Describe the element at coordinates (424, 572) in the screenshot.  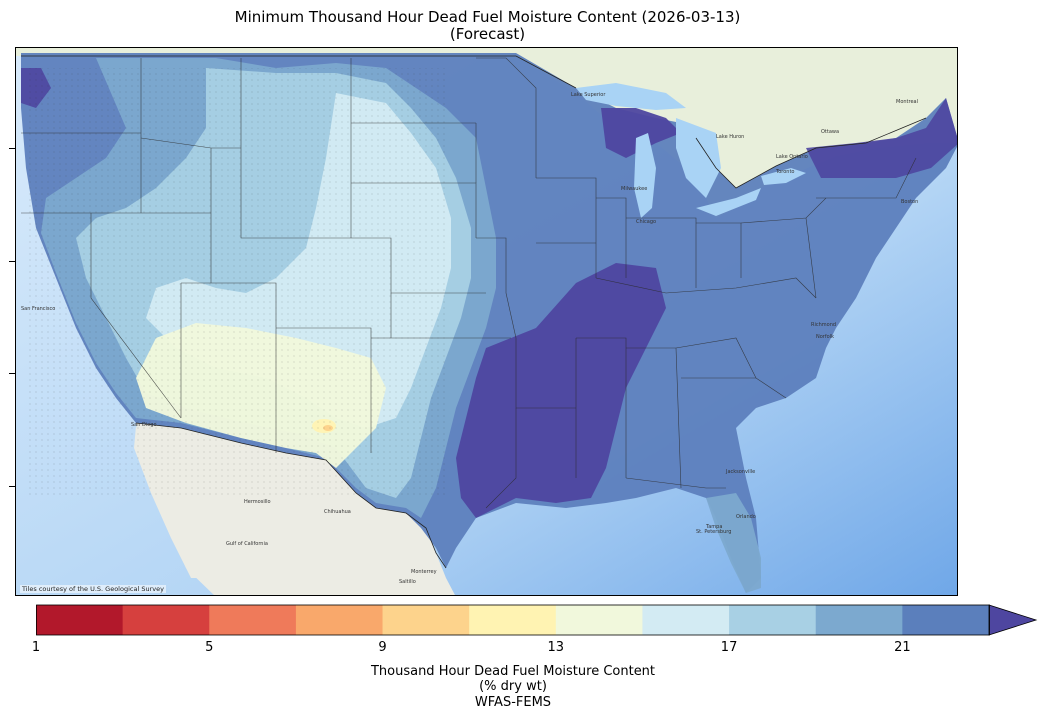
I see `city-label: Monterrey` at that location.